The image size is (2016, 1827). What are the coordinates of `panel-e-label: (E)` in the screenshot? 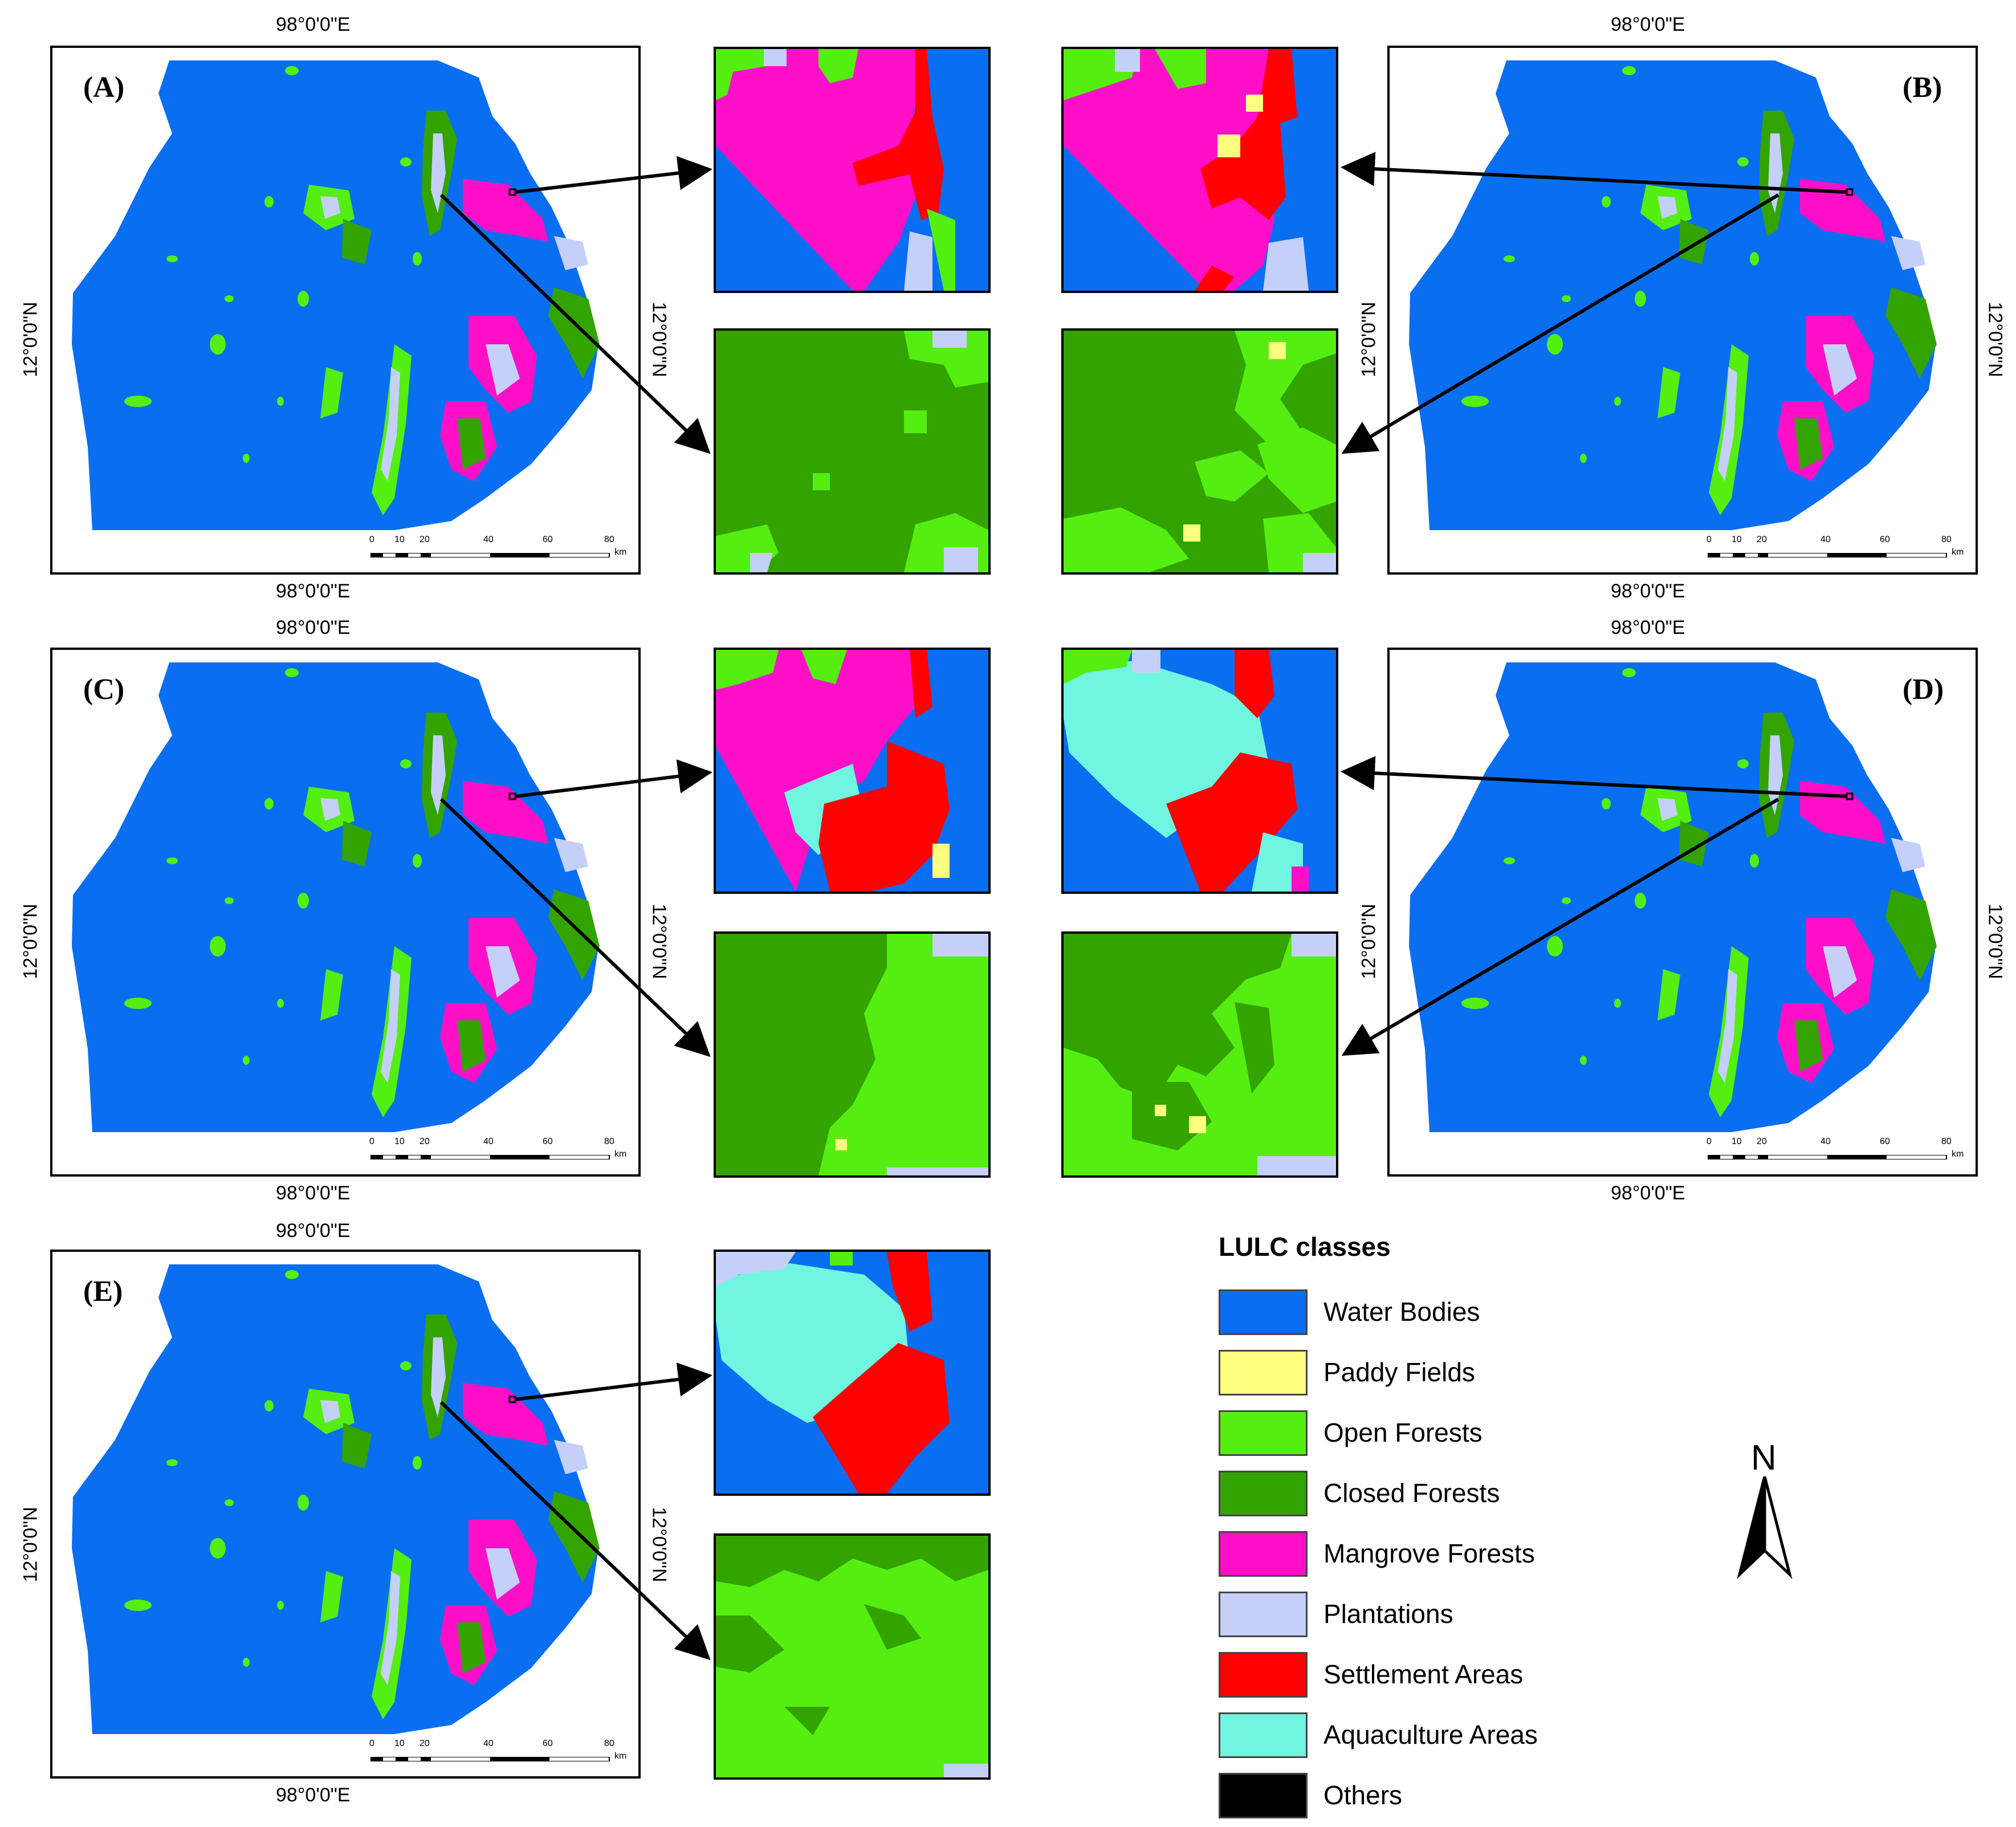 It's located at (103, 1291).